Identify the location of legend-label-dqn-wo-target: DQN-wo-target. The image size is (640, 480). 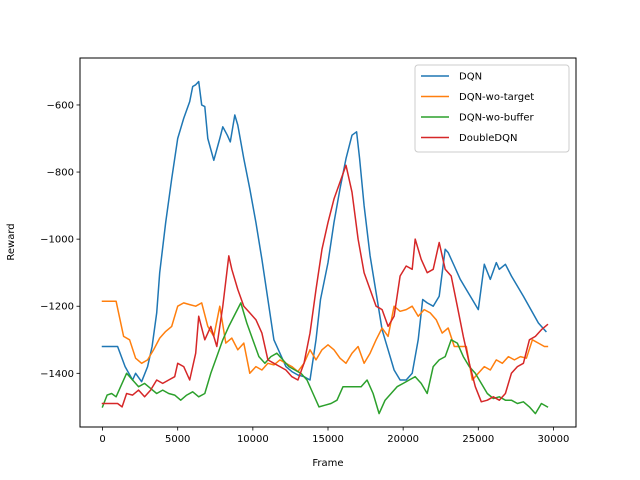
(496, 97).